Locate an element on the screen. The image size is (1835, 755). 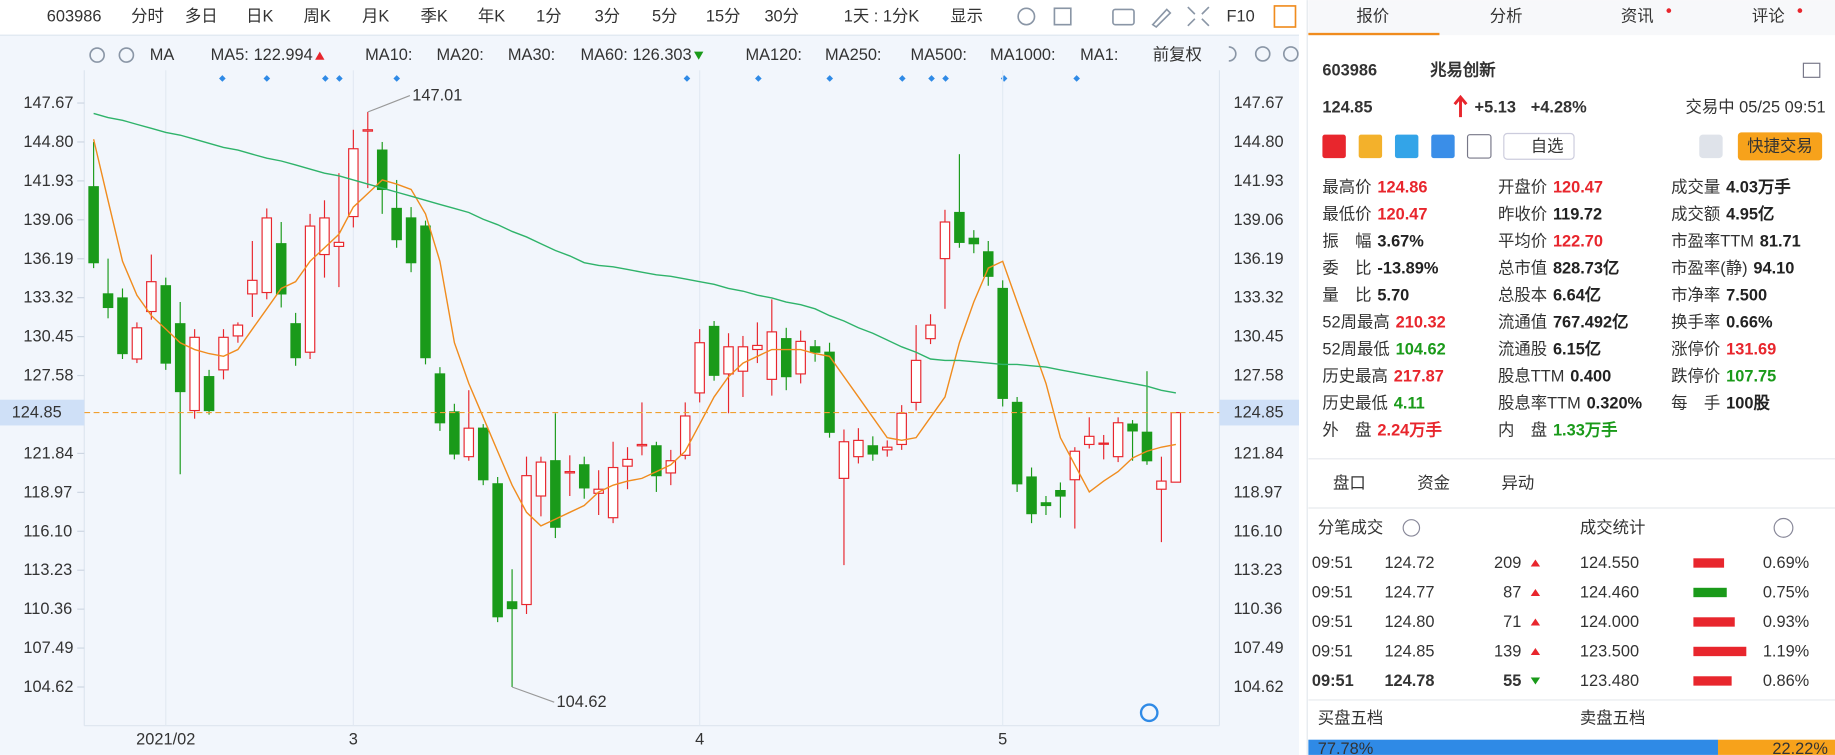
watch-label: 自选 is located at coordinates (1547, 146).